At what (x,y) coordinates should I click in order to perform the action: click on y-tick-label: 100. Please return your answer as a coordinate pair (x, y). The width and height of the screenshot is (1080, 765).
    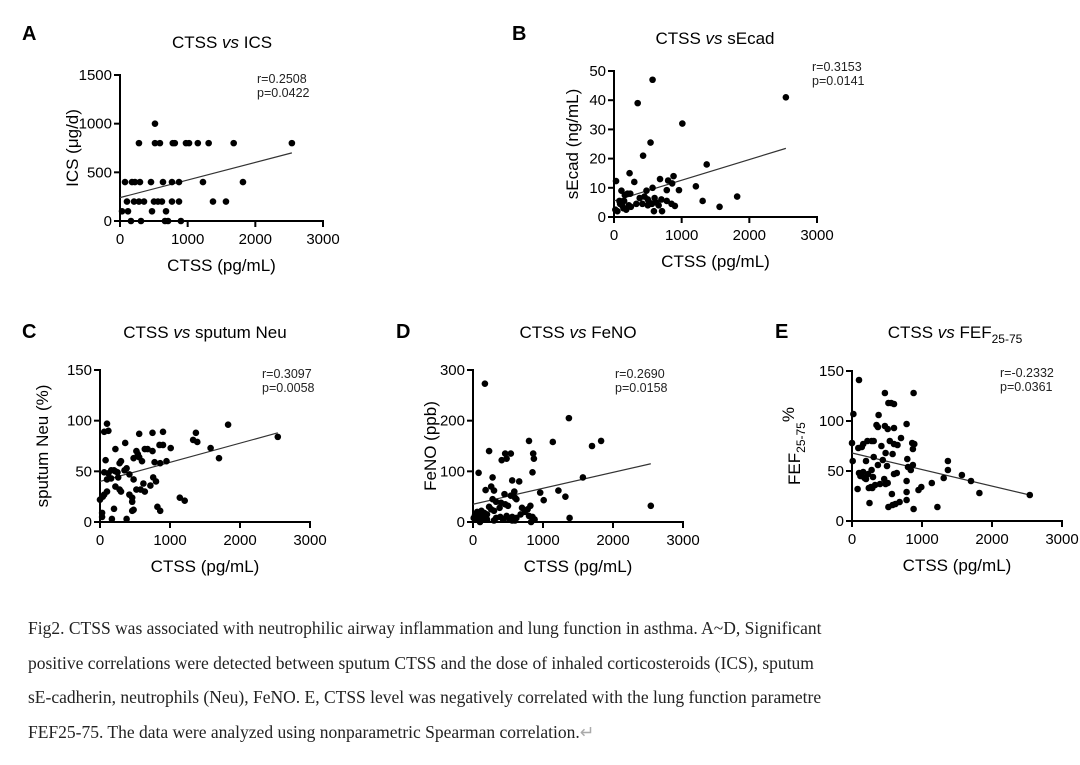
    Looking at the image, I should click on (831, 421).